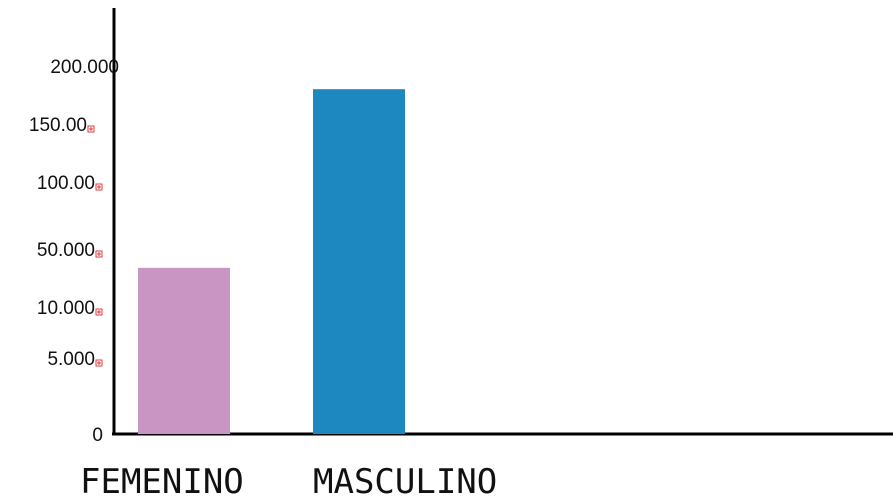 The width and height of the screenshot is (893, 504). What do you see at coordinates (66, 308) in the screenshot?
I see `y-tick-label: 10.000` at bounding box center [66, 308].